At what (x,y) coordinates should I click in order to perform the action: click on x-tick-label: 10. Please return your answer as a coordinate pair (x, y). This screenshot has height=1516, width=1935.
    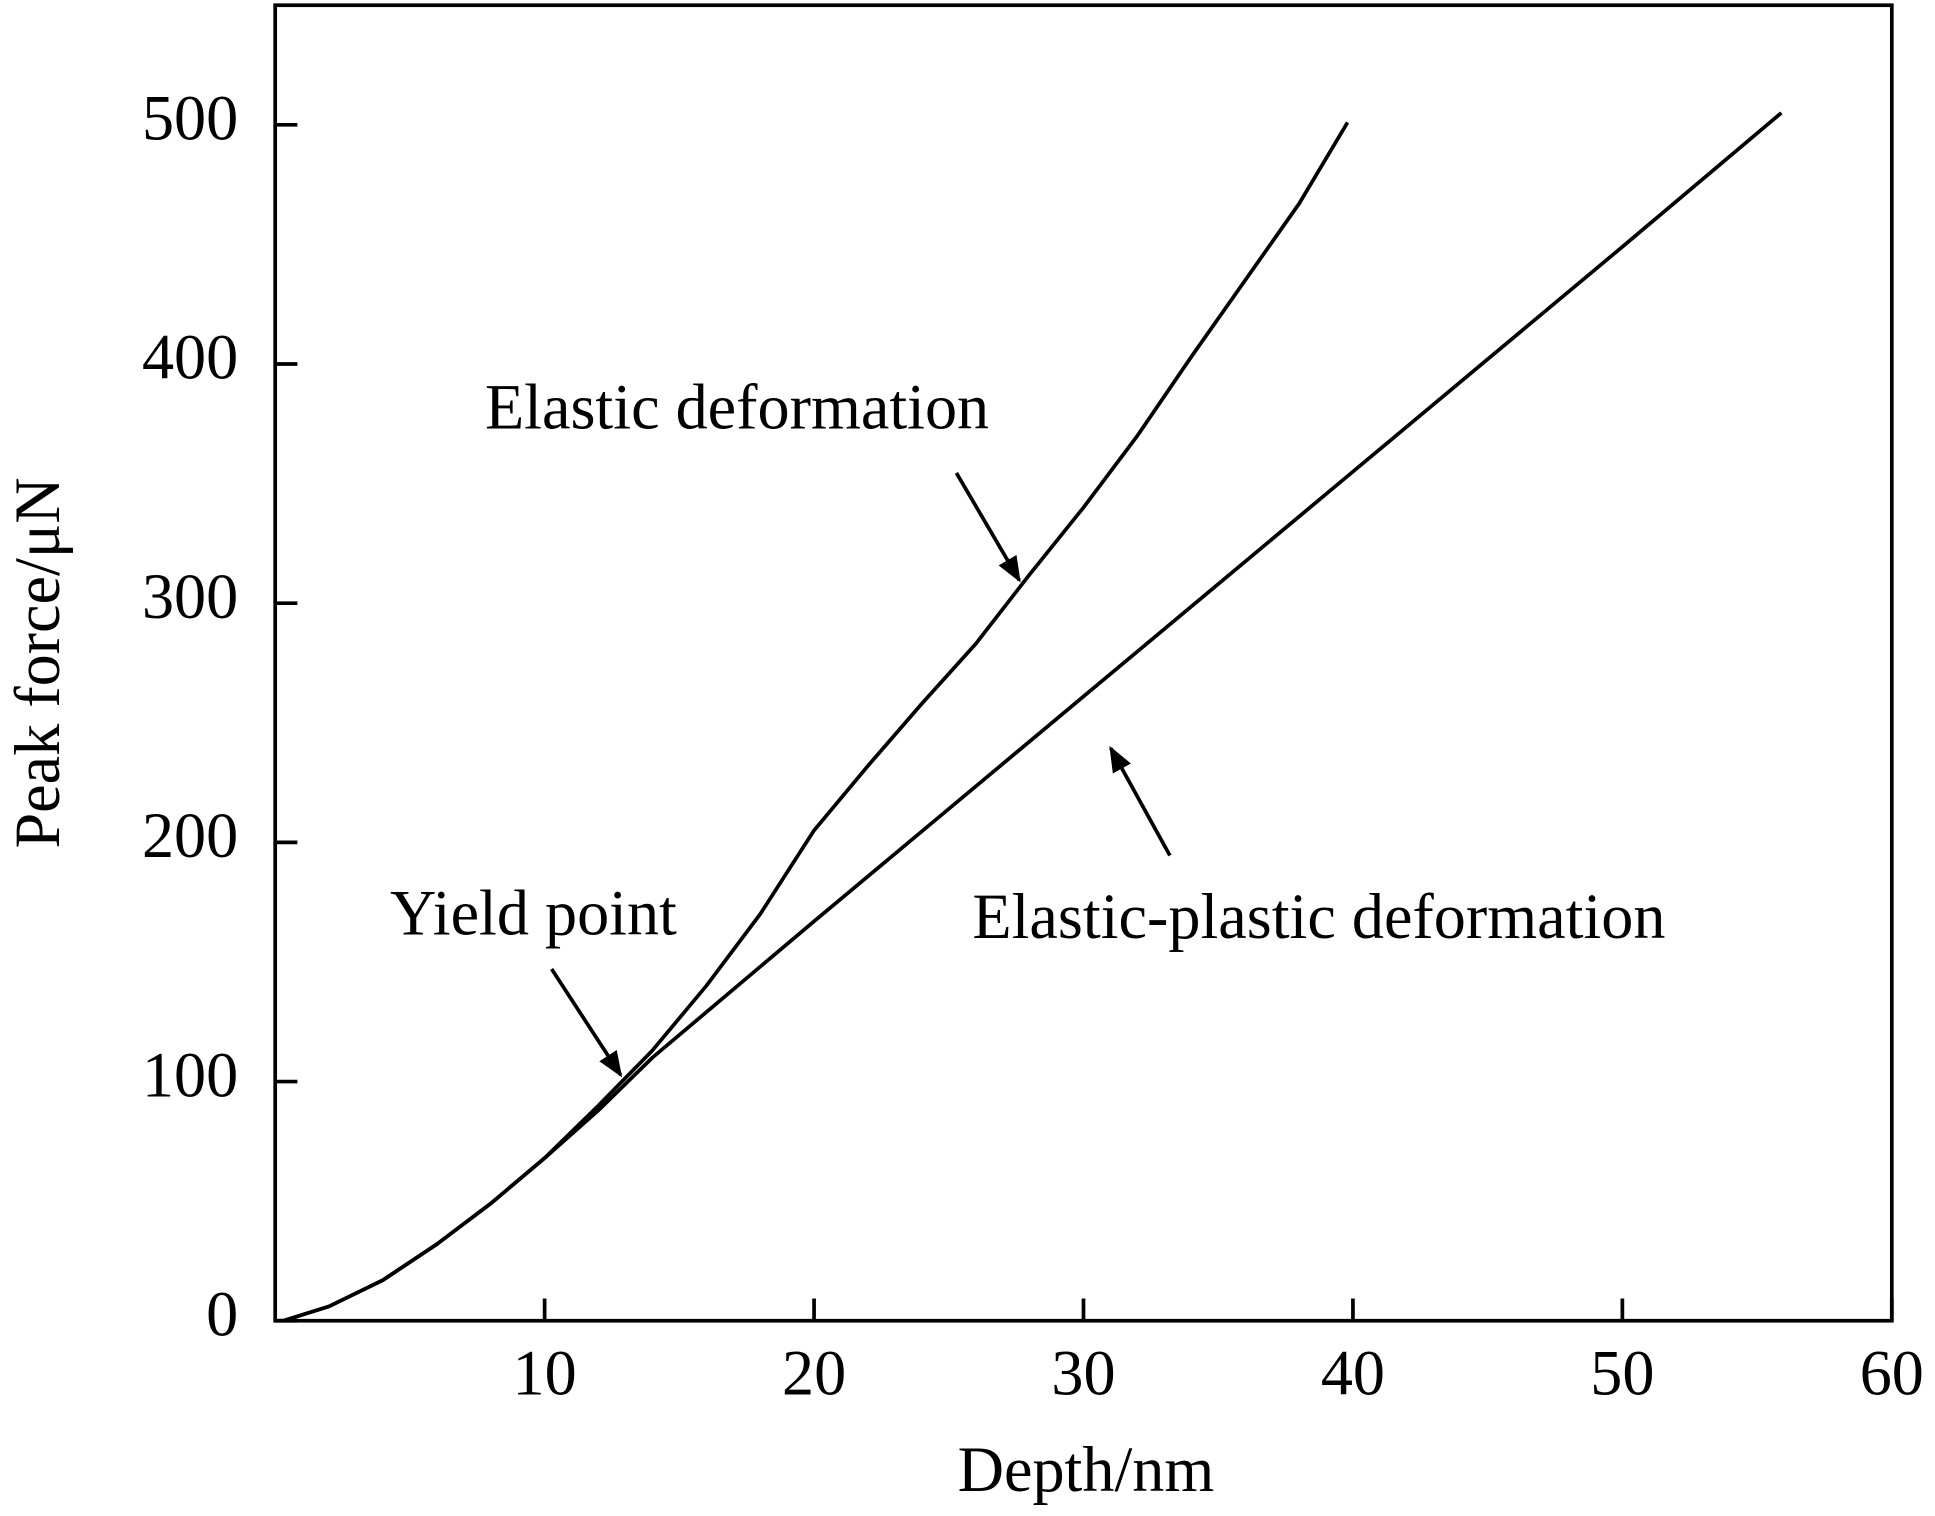
    Looking at the image, I should click on (545, 1373).